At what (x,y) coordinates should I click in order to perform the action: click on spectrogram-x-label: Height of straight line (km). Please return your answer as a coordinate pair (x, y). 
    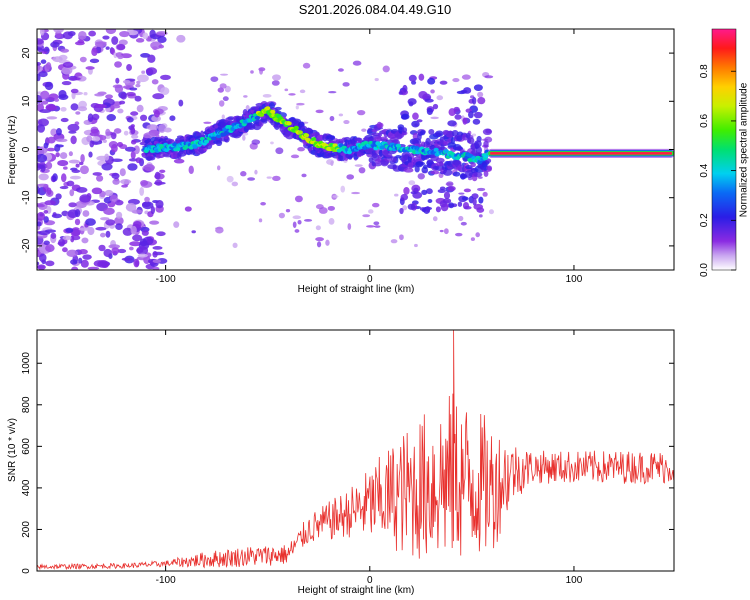
    Looking at the image, I should click on (356, 289).